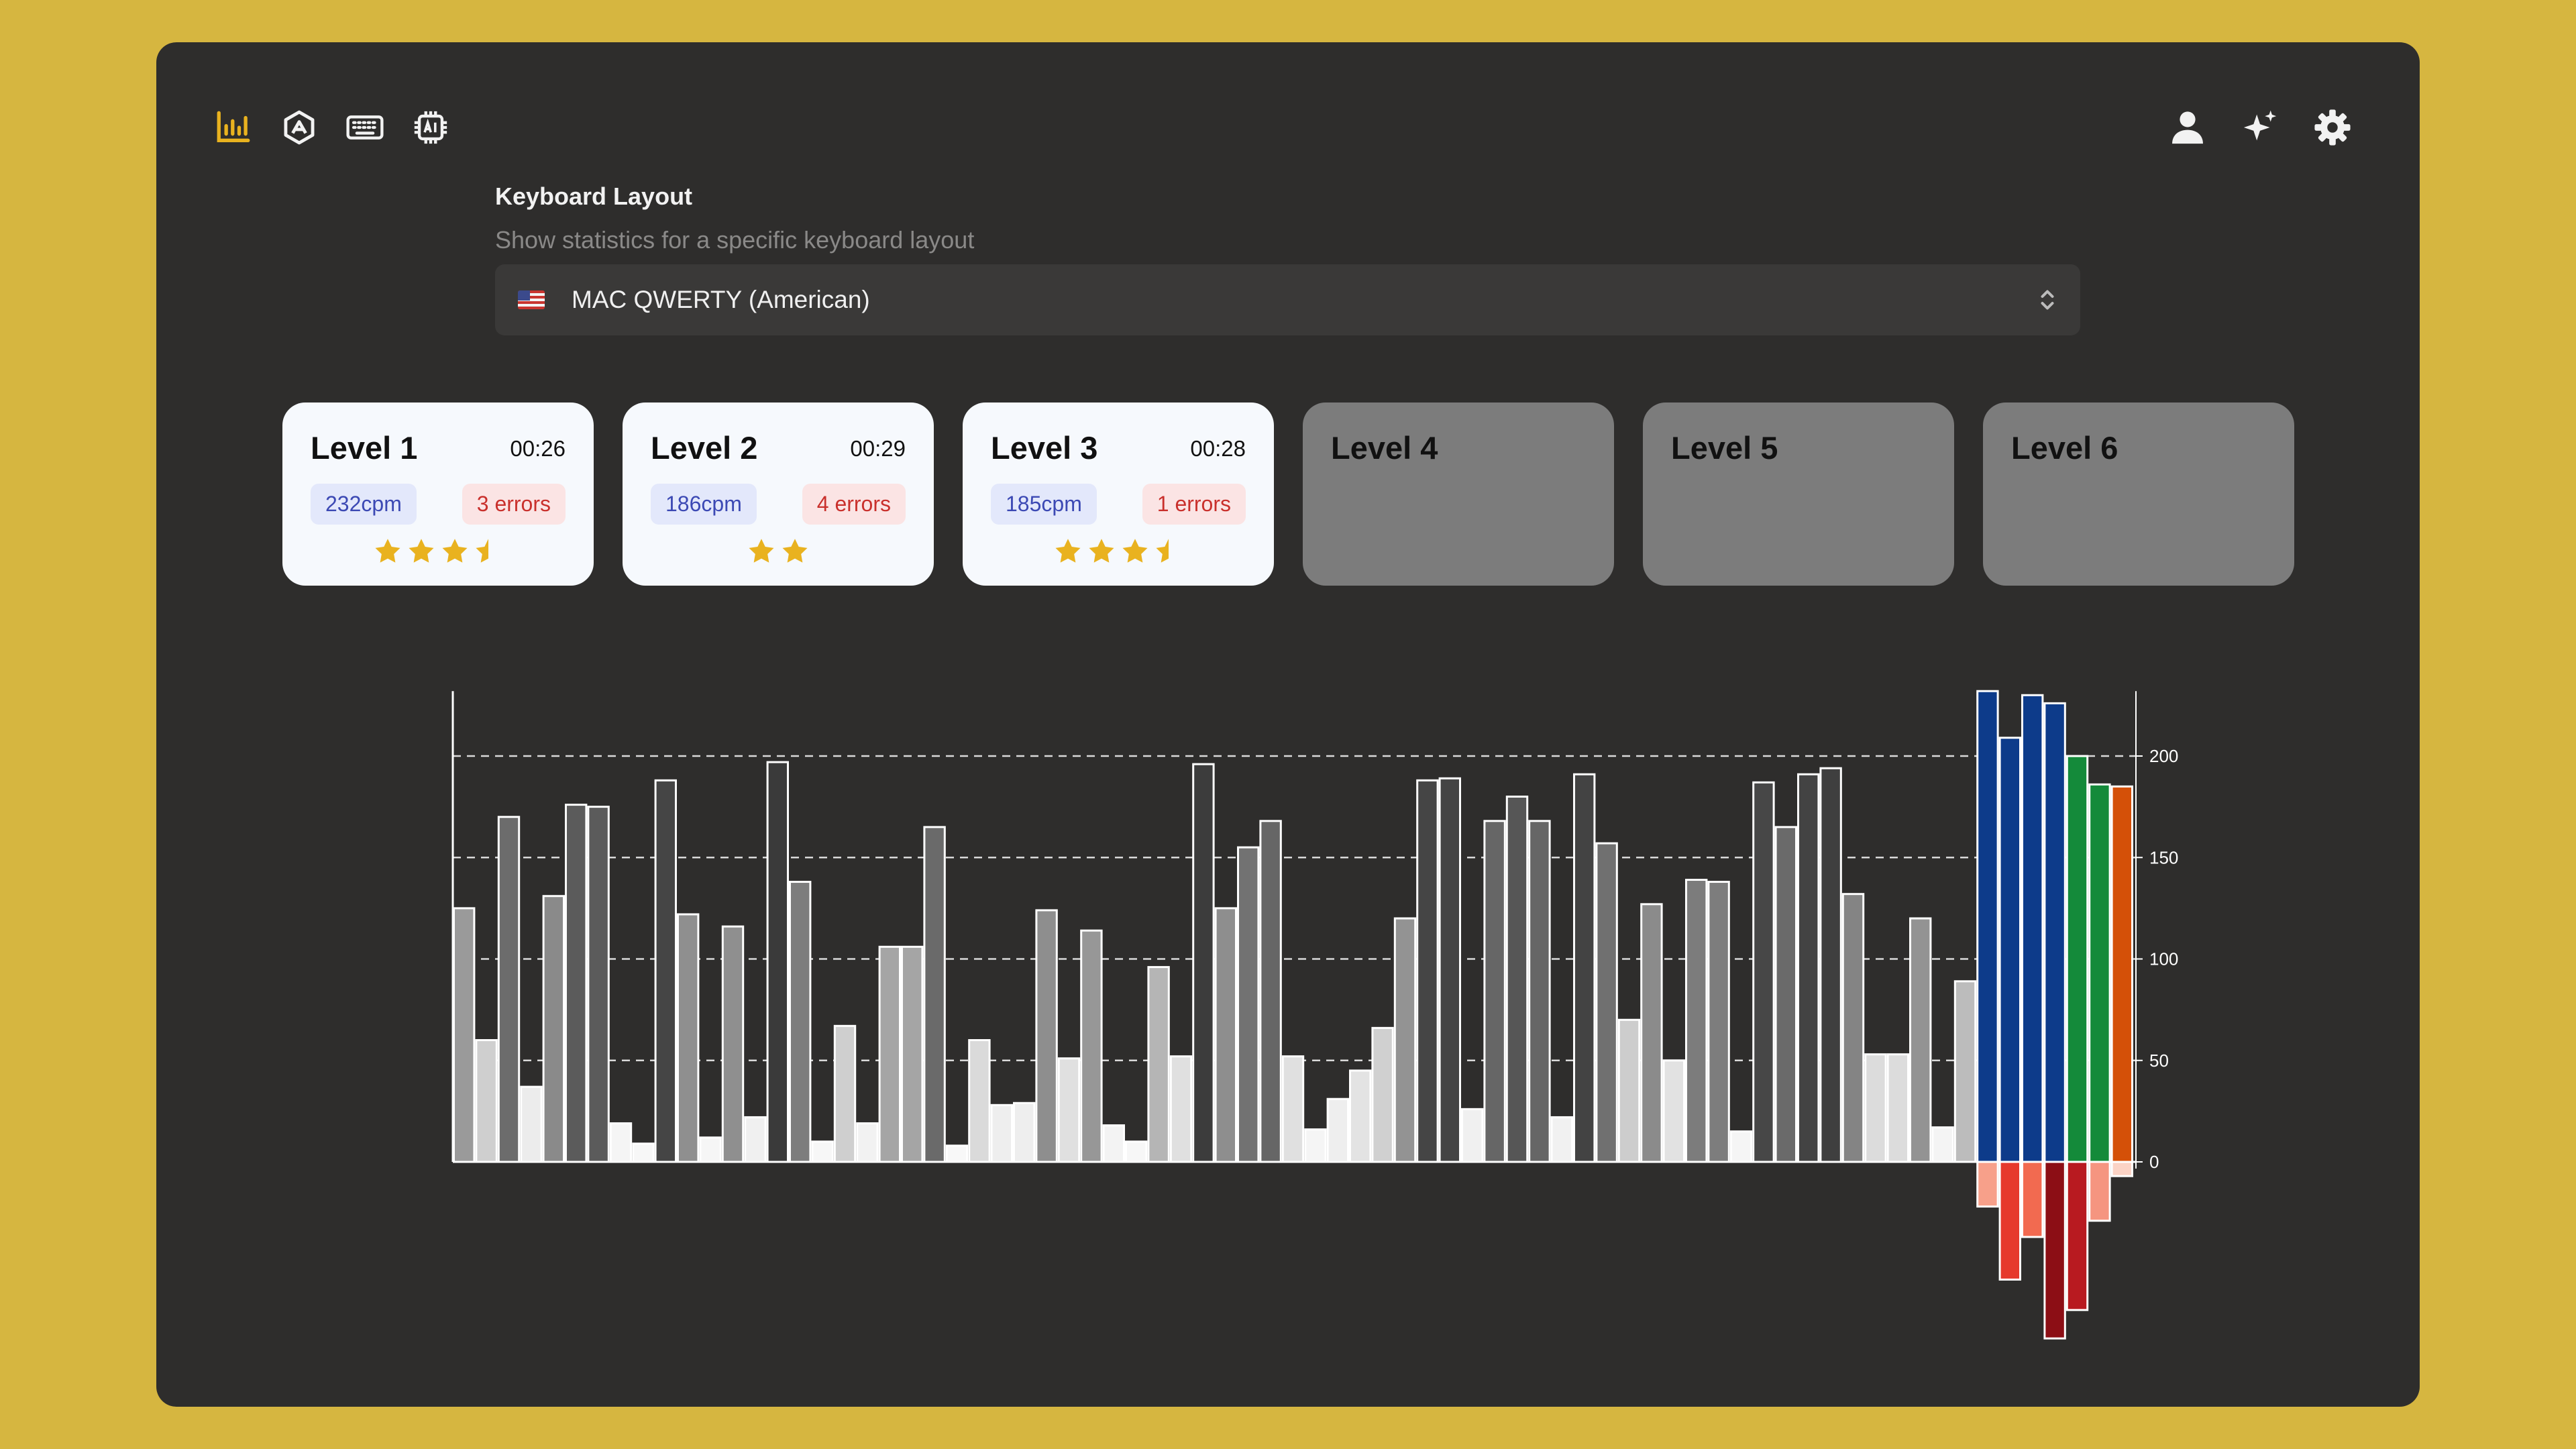 The image size is (2576, 1449). I want to click on keyboard-layout-value: MAC QWERTY (American), so click(721, 299).